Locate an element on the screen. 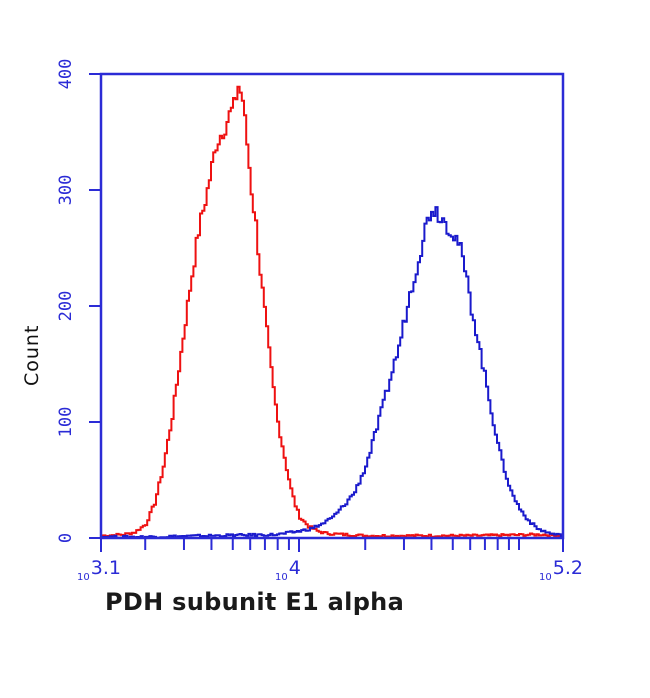 The image size is (650, 698). y-axis-label: Count is located at coordinates (32, 355).